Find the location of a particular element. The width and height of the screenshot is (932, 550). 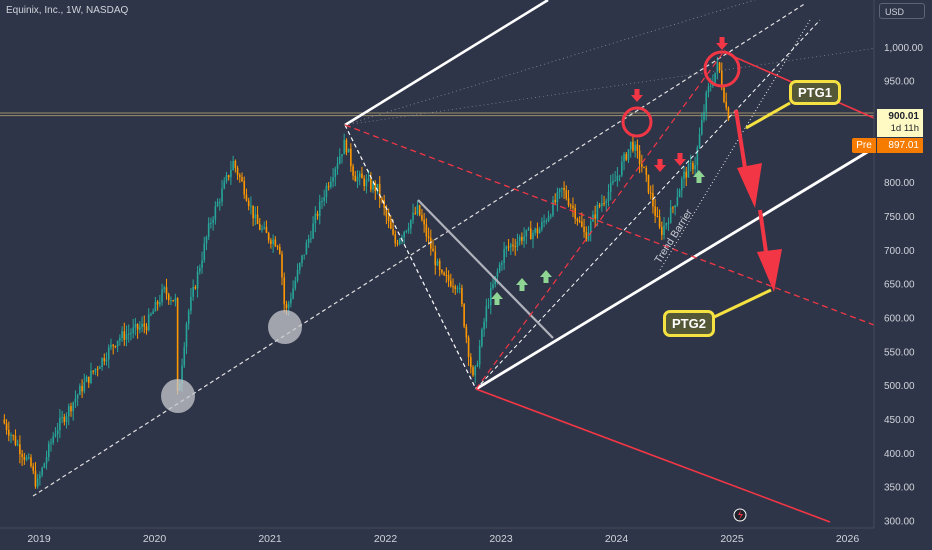

y-tick-label: 550.00 is located at coordinates (899, 352).